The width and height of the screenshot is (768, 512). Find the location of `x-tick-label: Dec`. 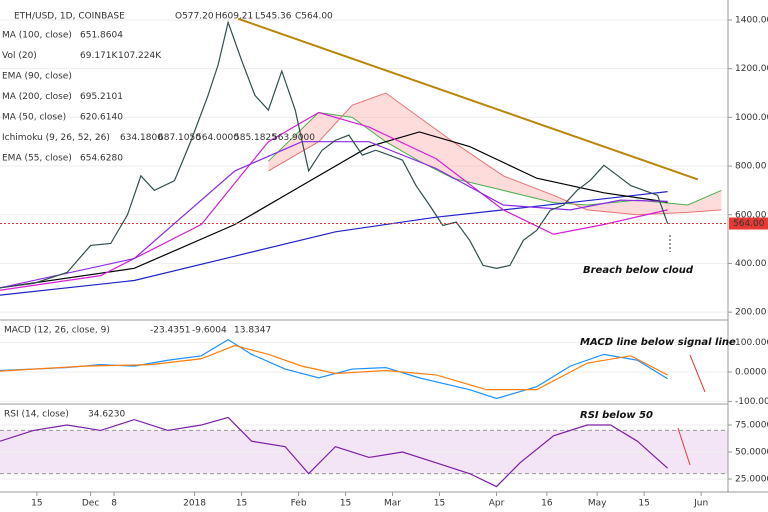

x-tick-label: Dec is located at coordinates (90, 504).